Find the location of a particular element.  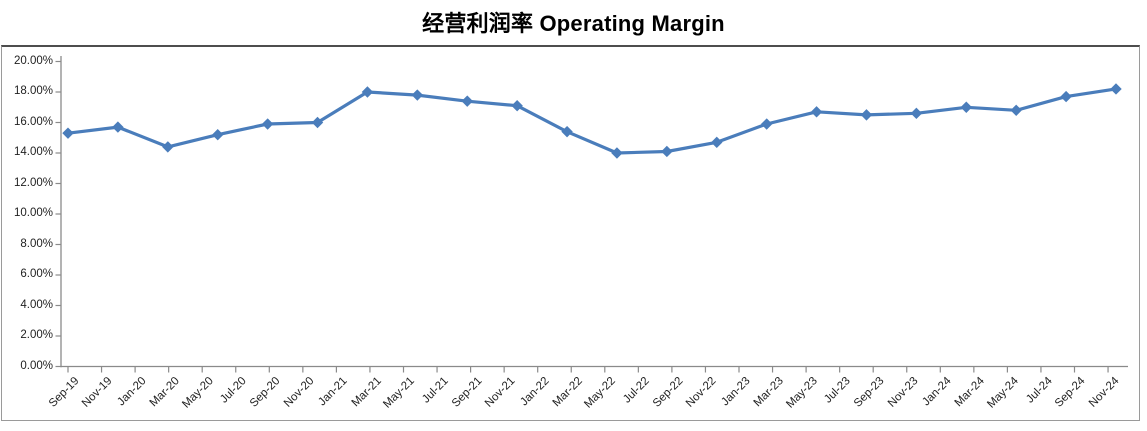

y-axis-label: 18.00% is located at coordinates (33, 91).